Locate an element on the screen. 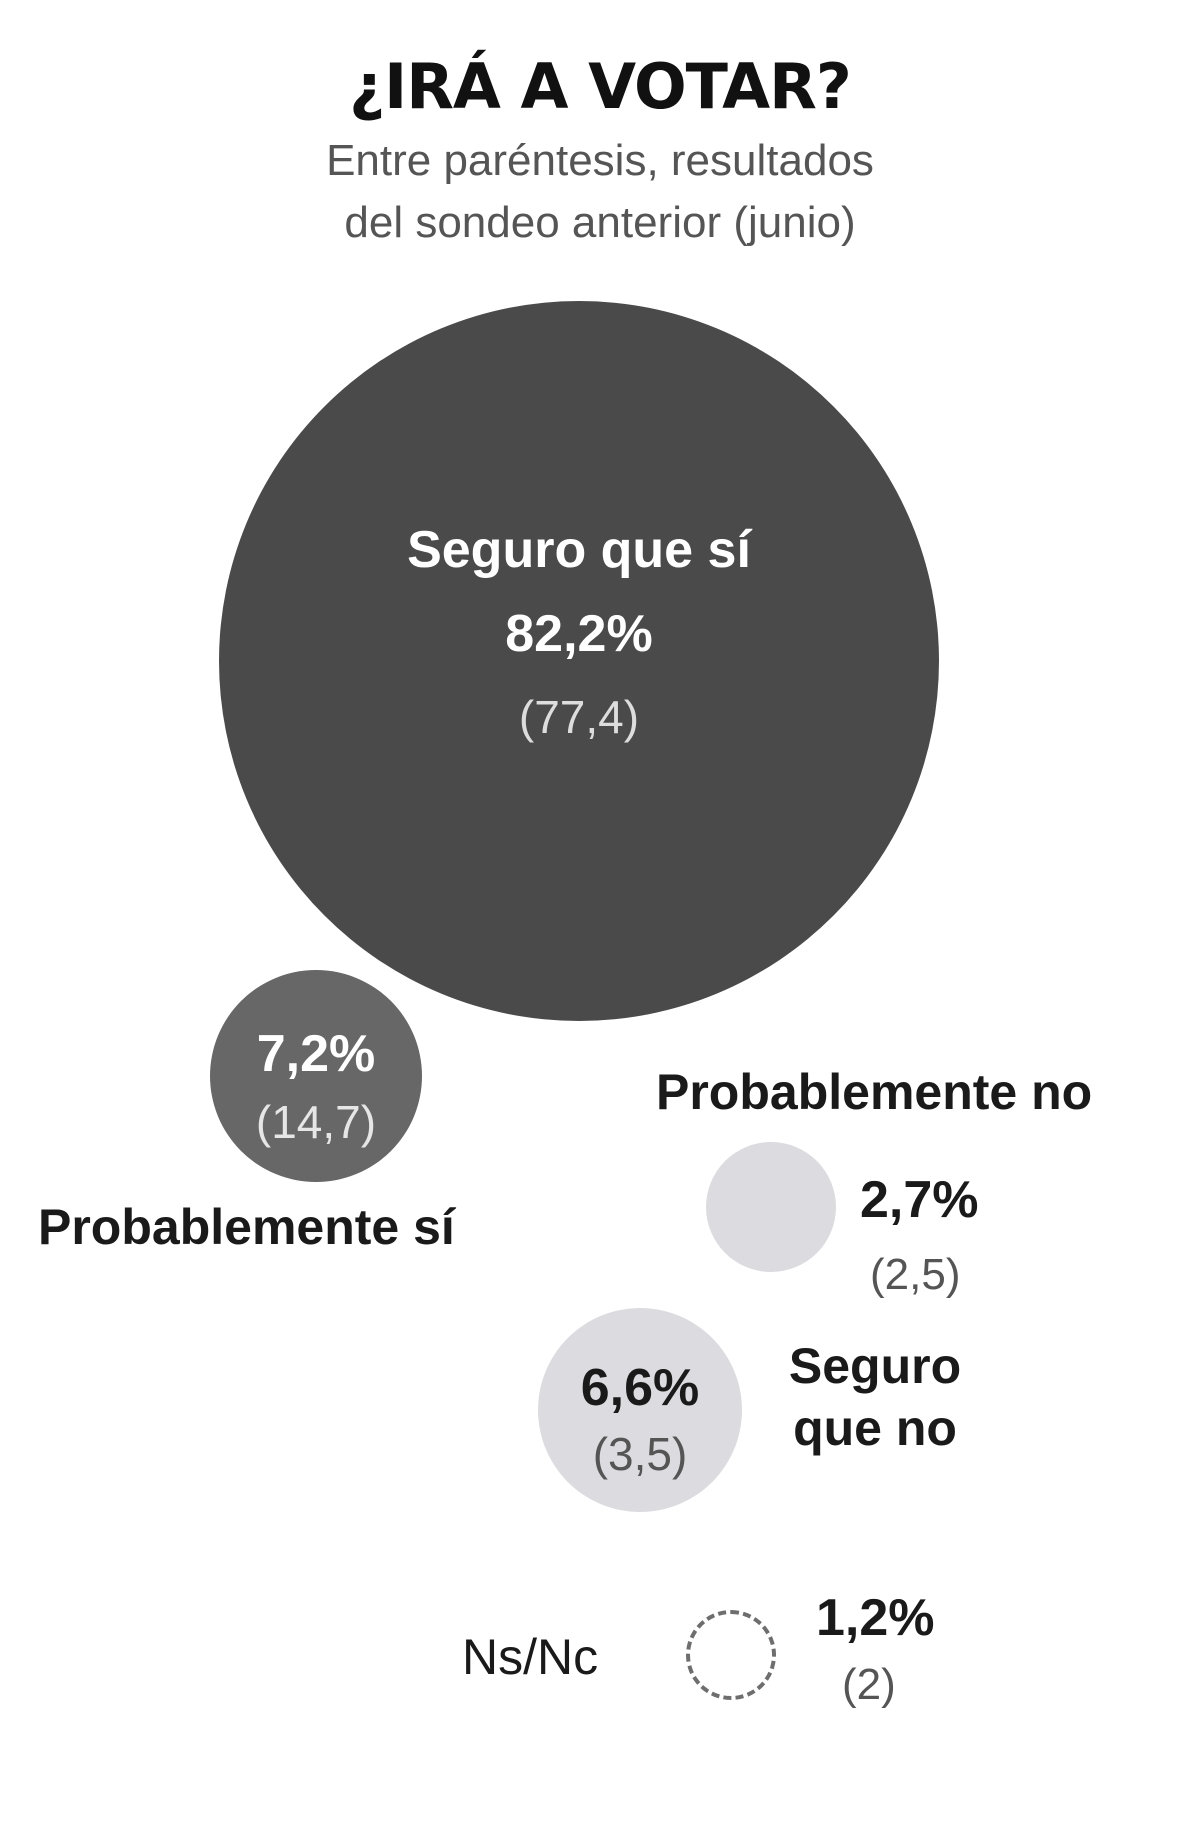 The height and width of the screenshot is (1826, 1200). bubble-ns-nc-previous: (2) is located at coordinates (869, 1684).